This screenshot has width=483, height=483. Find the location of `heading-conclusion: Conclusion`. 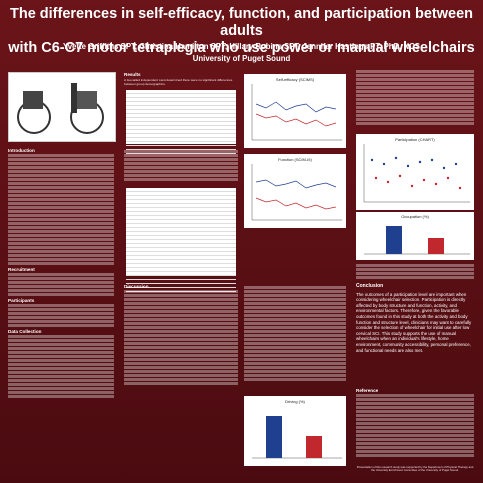

heading-conclusion: Conclusion is located at coordinates (370, 286).